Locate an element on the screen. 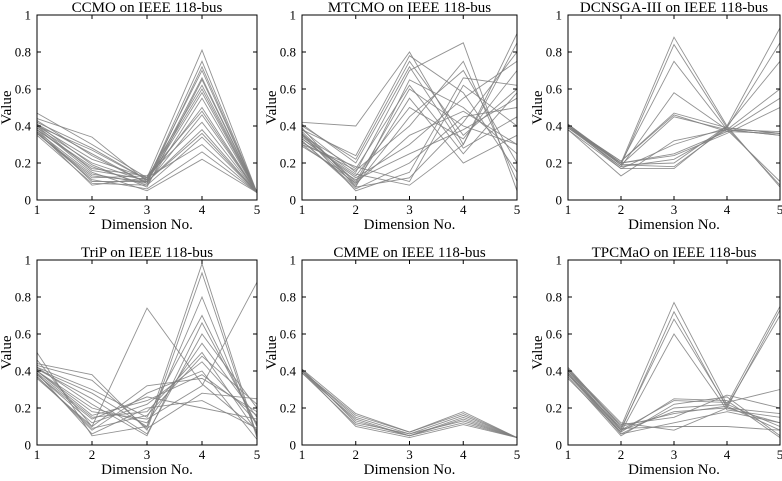  chart-title: CMME on IEEE 118-bus is located at coordinates (409, 253).